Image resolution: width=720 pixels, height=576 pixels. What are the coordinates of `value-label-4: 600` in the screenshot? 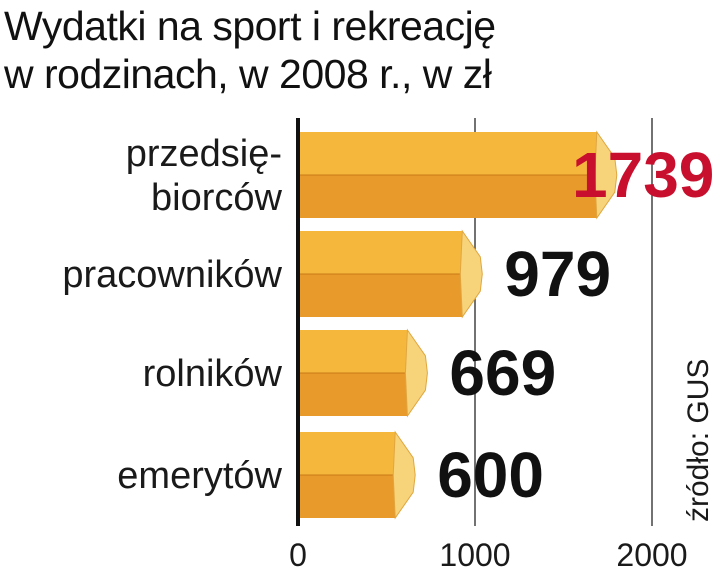 It's located at (490, 475).